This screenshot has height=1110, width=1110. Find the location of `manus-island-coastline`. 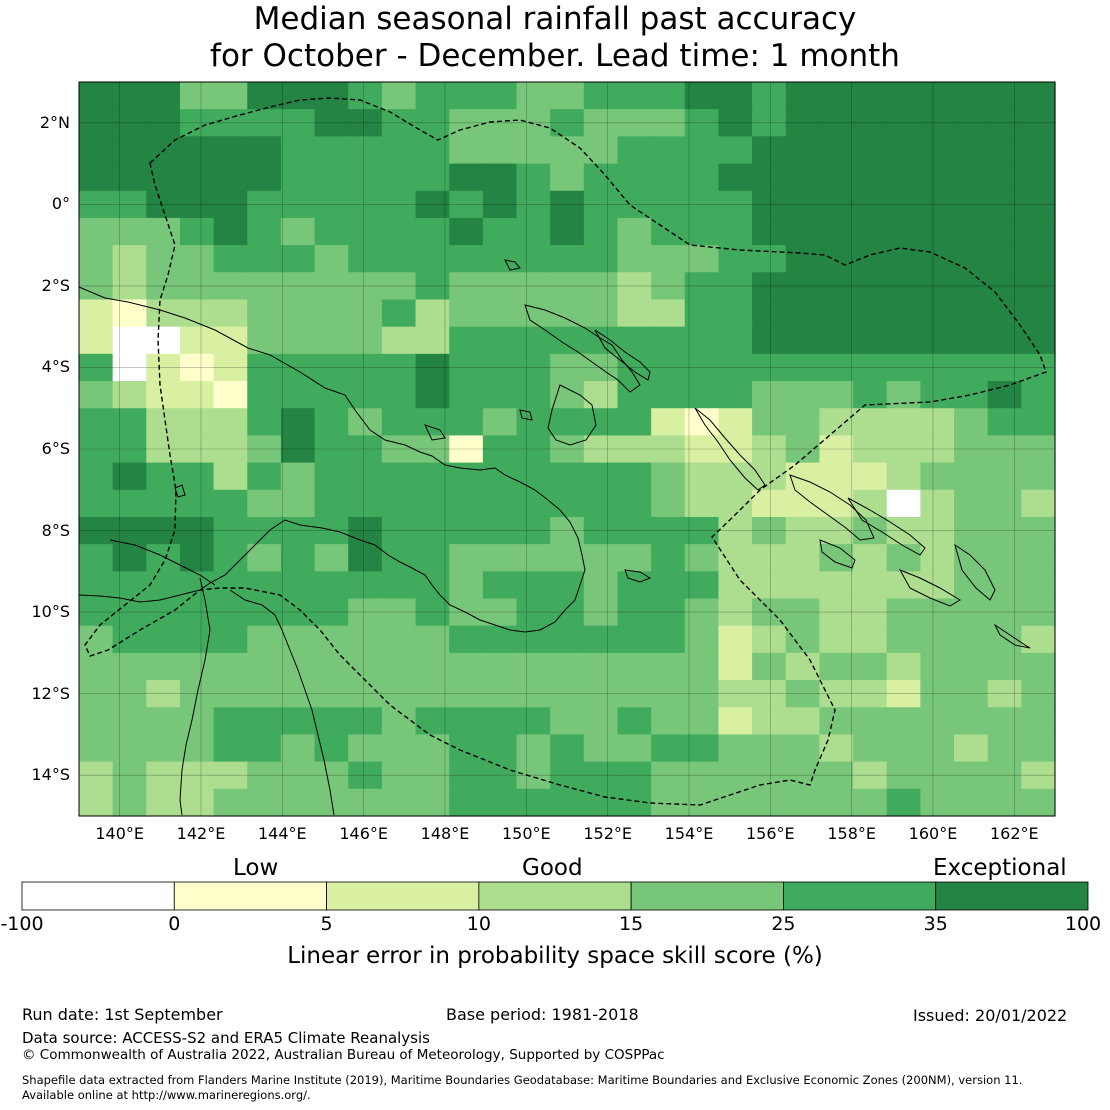

manus-island-coastline is located at coordinates (512, 265).